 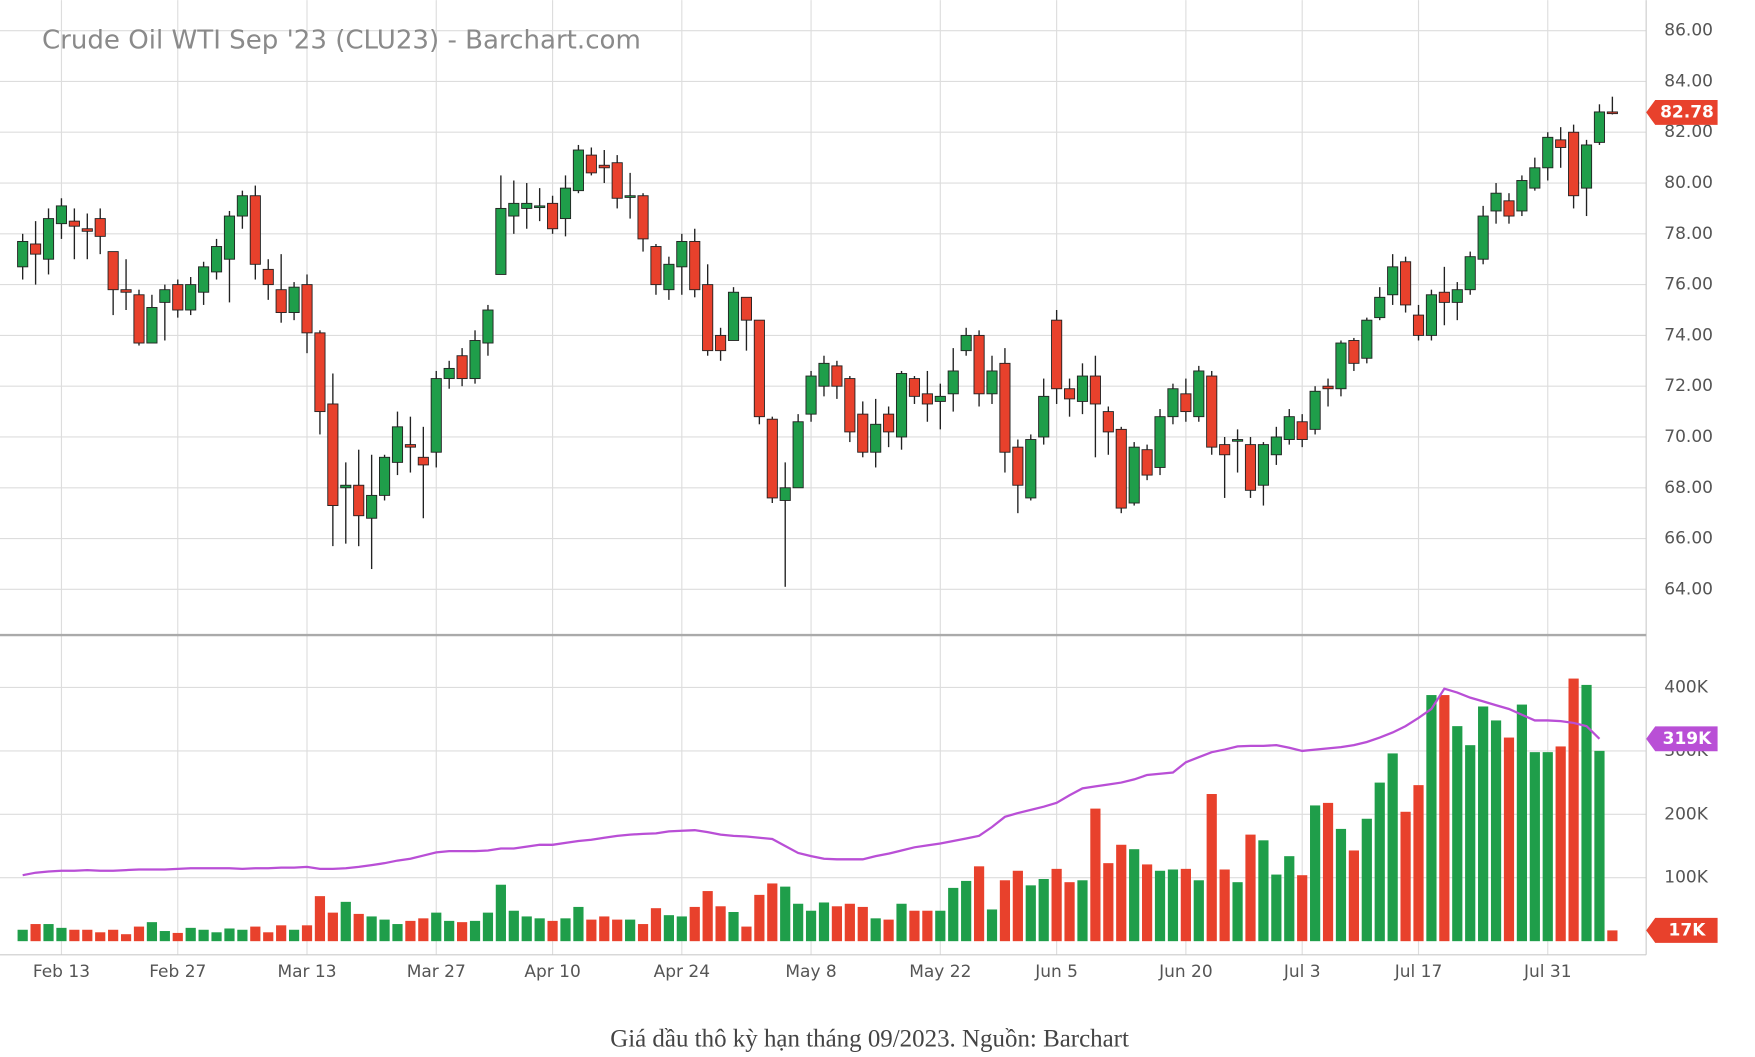 I want to click on y-tick-label: 64.00, so click(x=1688, y=589).